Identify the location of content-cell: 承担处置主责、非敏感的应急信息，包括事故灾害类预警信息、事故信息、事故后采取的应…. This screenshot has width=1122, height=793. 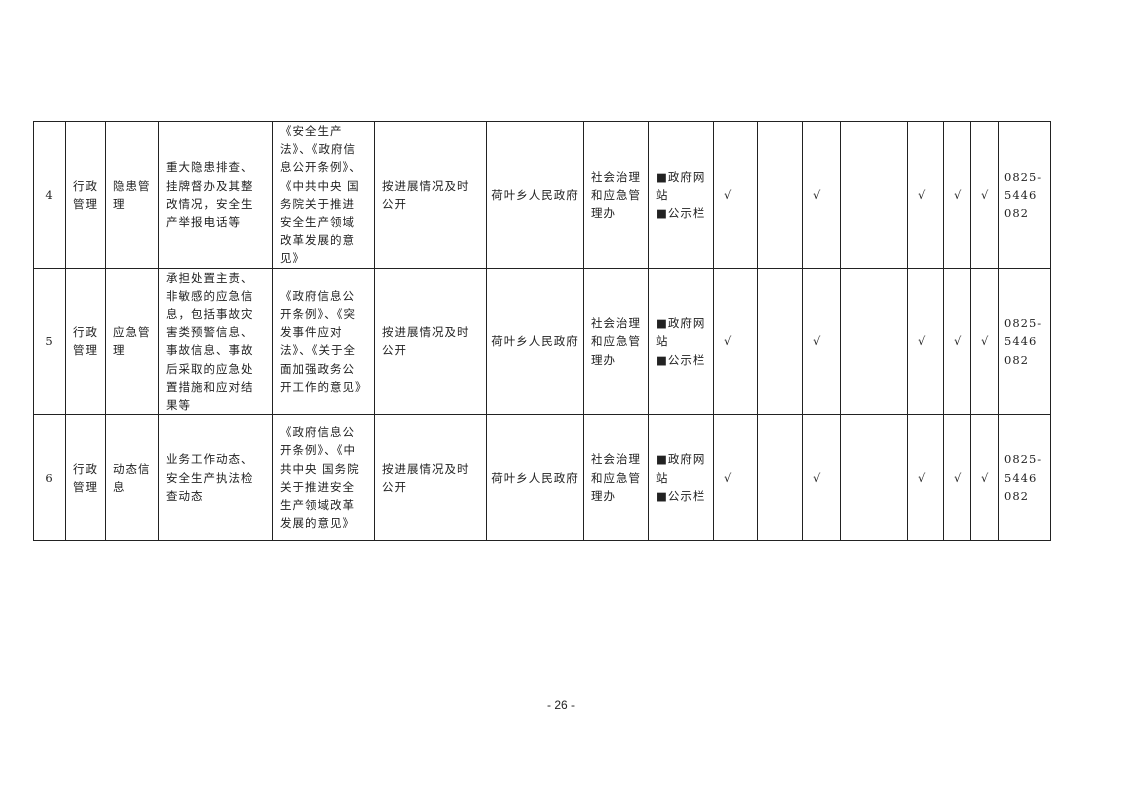
(215, 341).